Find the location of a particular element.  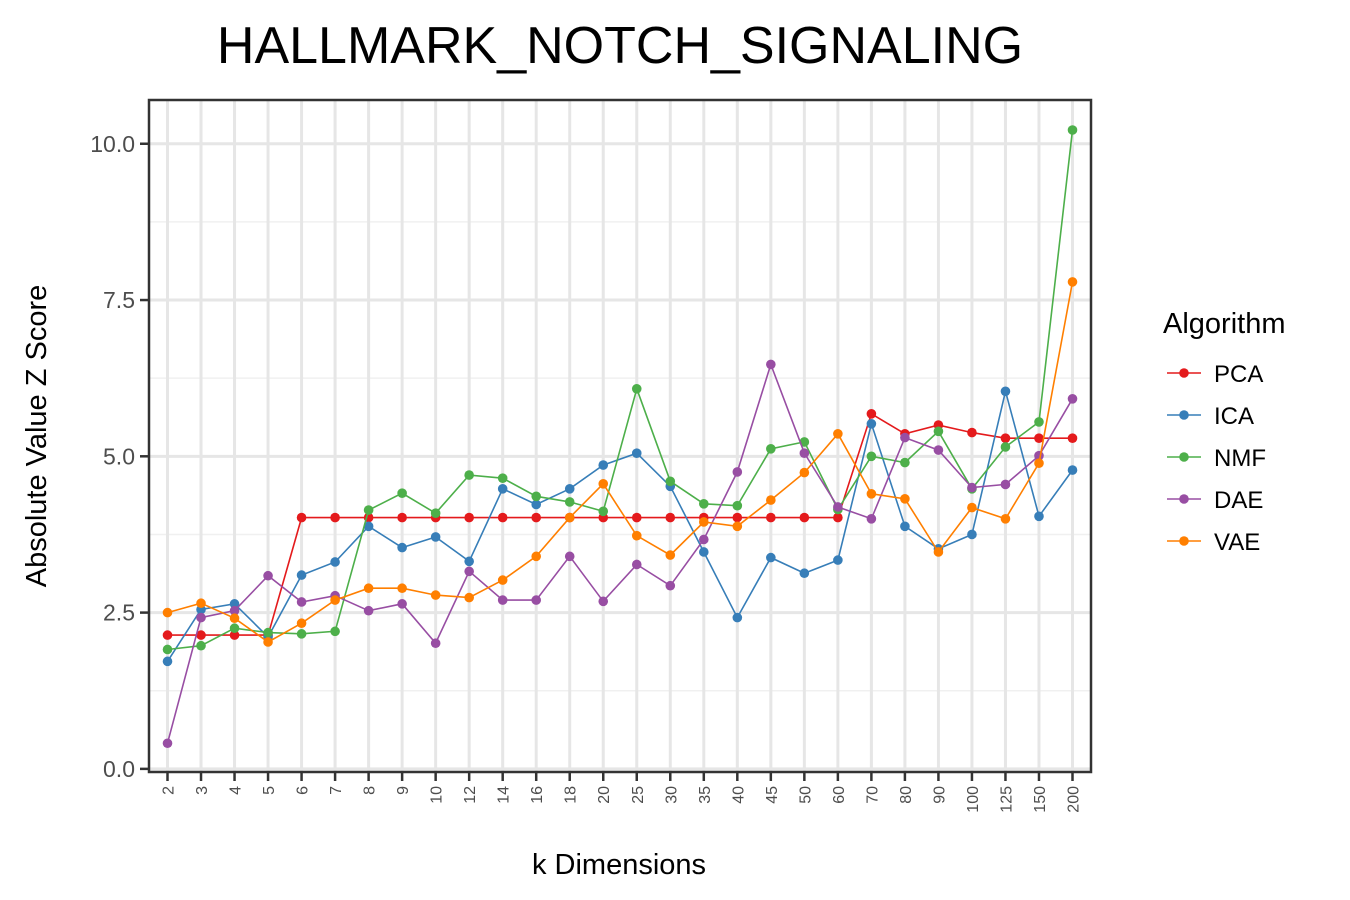

legend-point-dae is located at coordinates (1184, 499).